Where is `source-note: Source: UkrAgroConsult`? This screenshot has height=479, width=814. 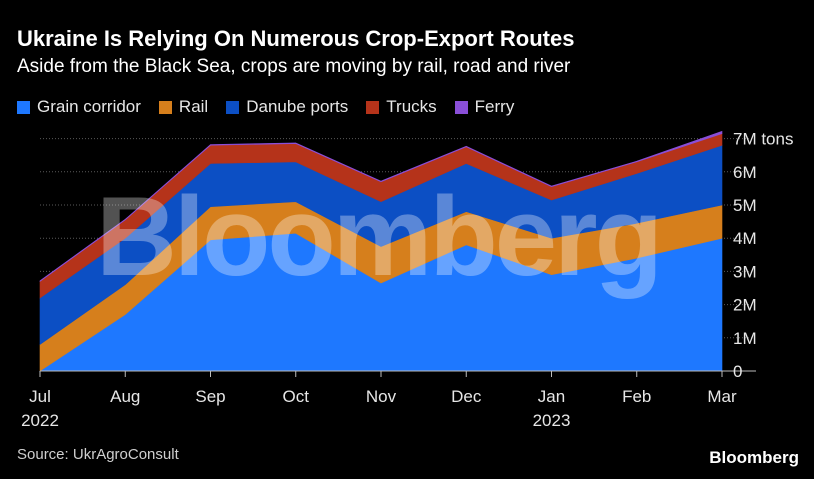 source-note: Source: UkrAgroConsult is located at coordinates (98, 454).